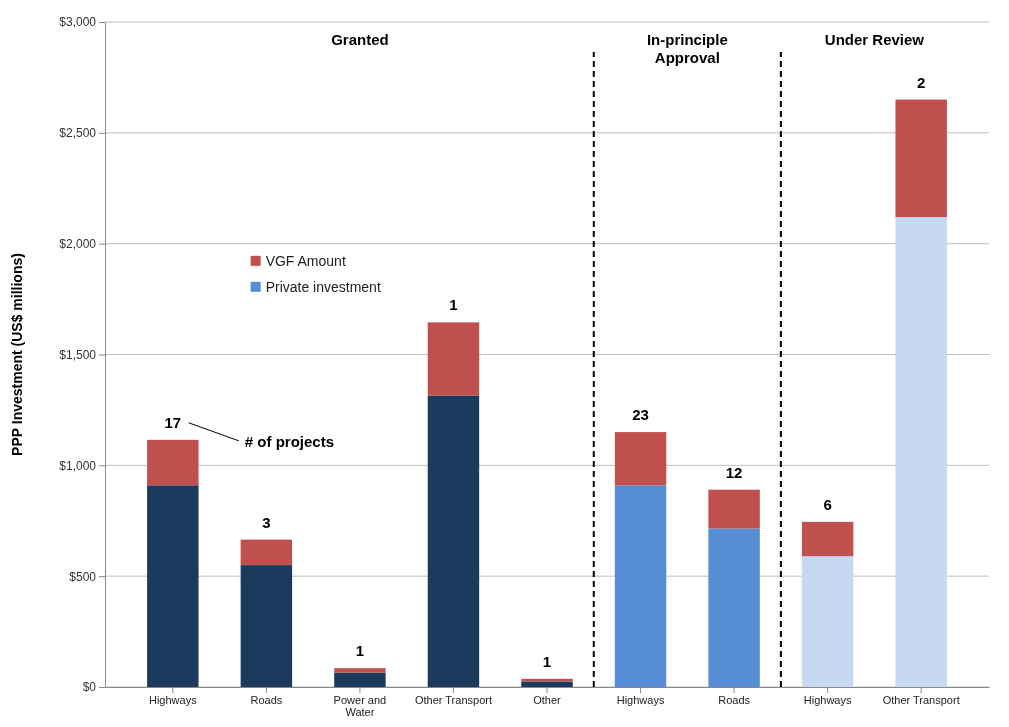 This screenshot has height=727, width=1009. Describe the element at coordinates (78, 22) in the screenshot. I see `y-tick-label: $3,000` at that location.